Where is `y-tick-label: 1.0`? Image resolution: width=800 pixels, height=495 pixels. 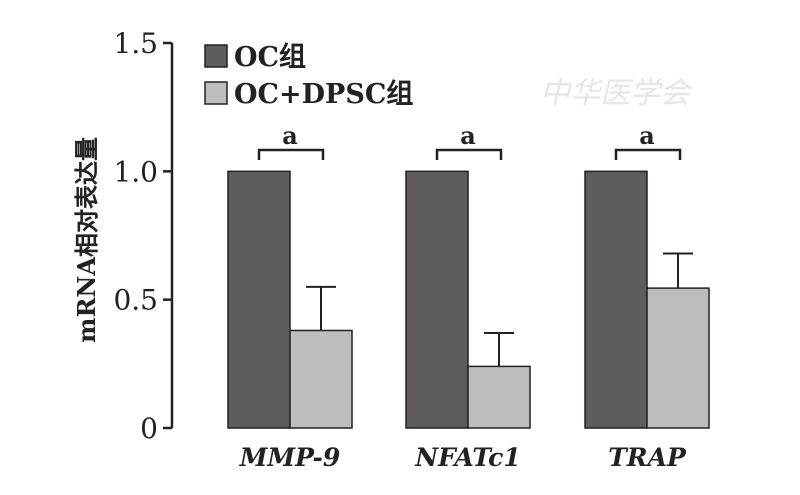
y-tick-label: 1.0 is located at coordinates (135, 171).